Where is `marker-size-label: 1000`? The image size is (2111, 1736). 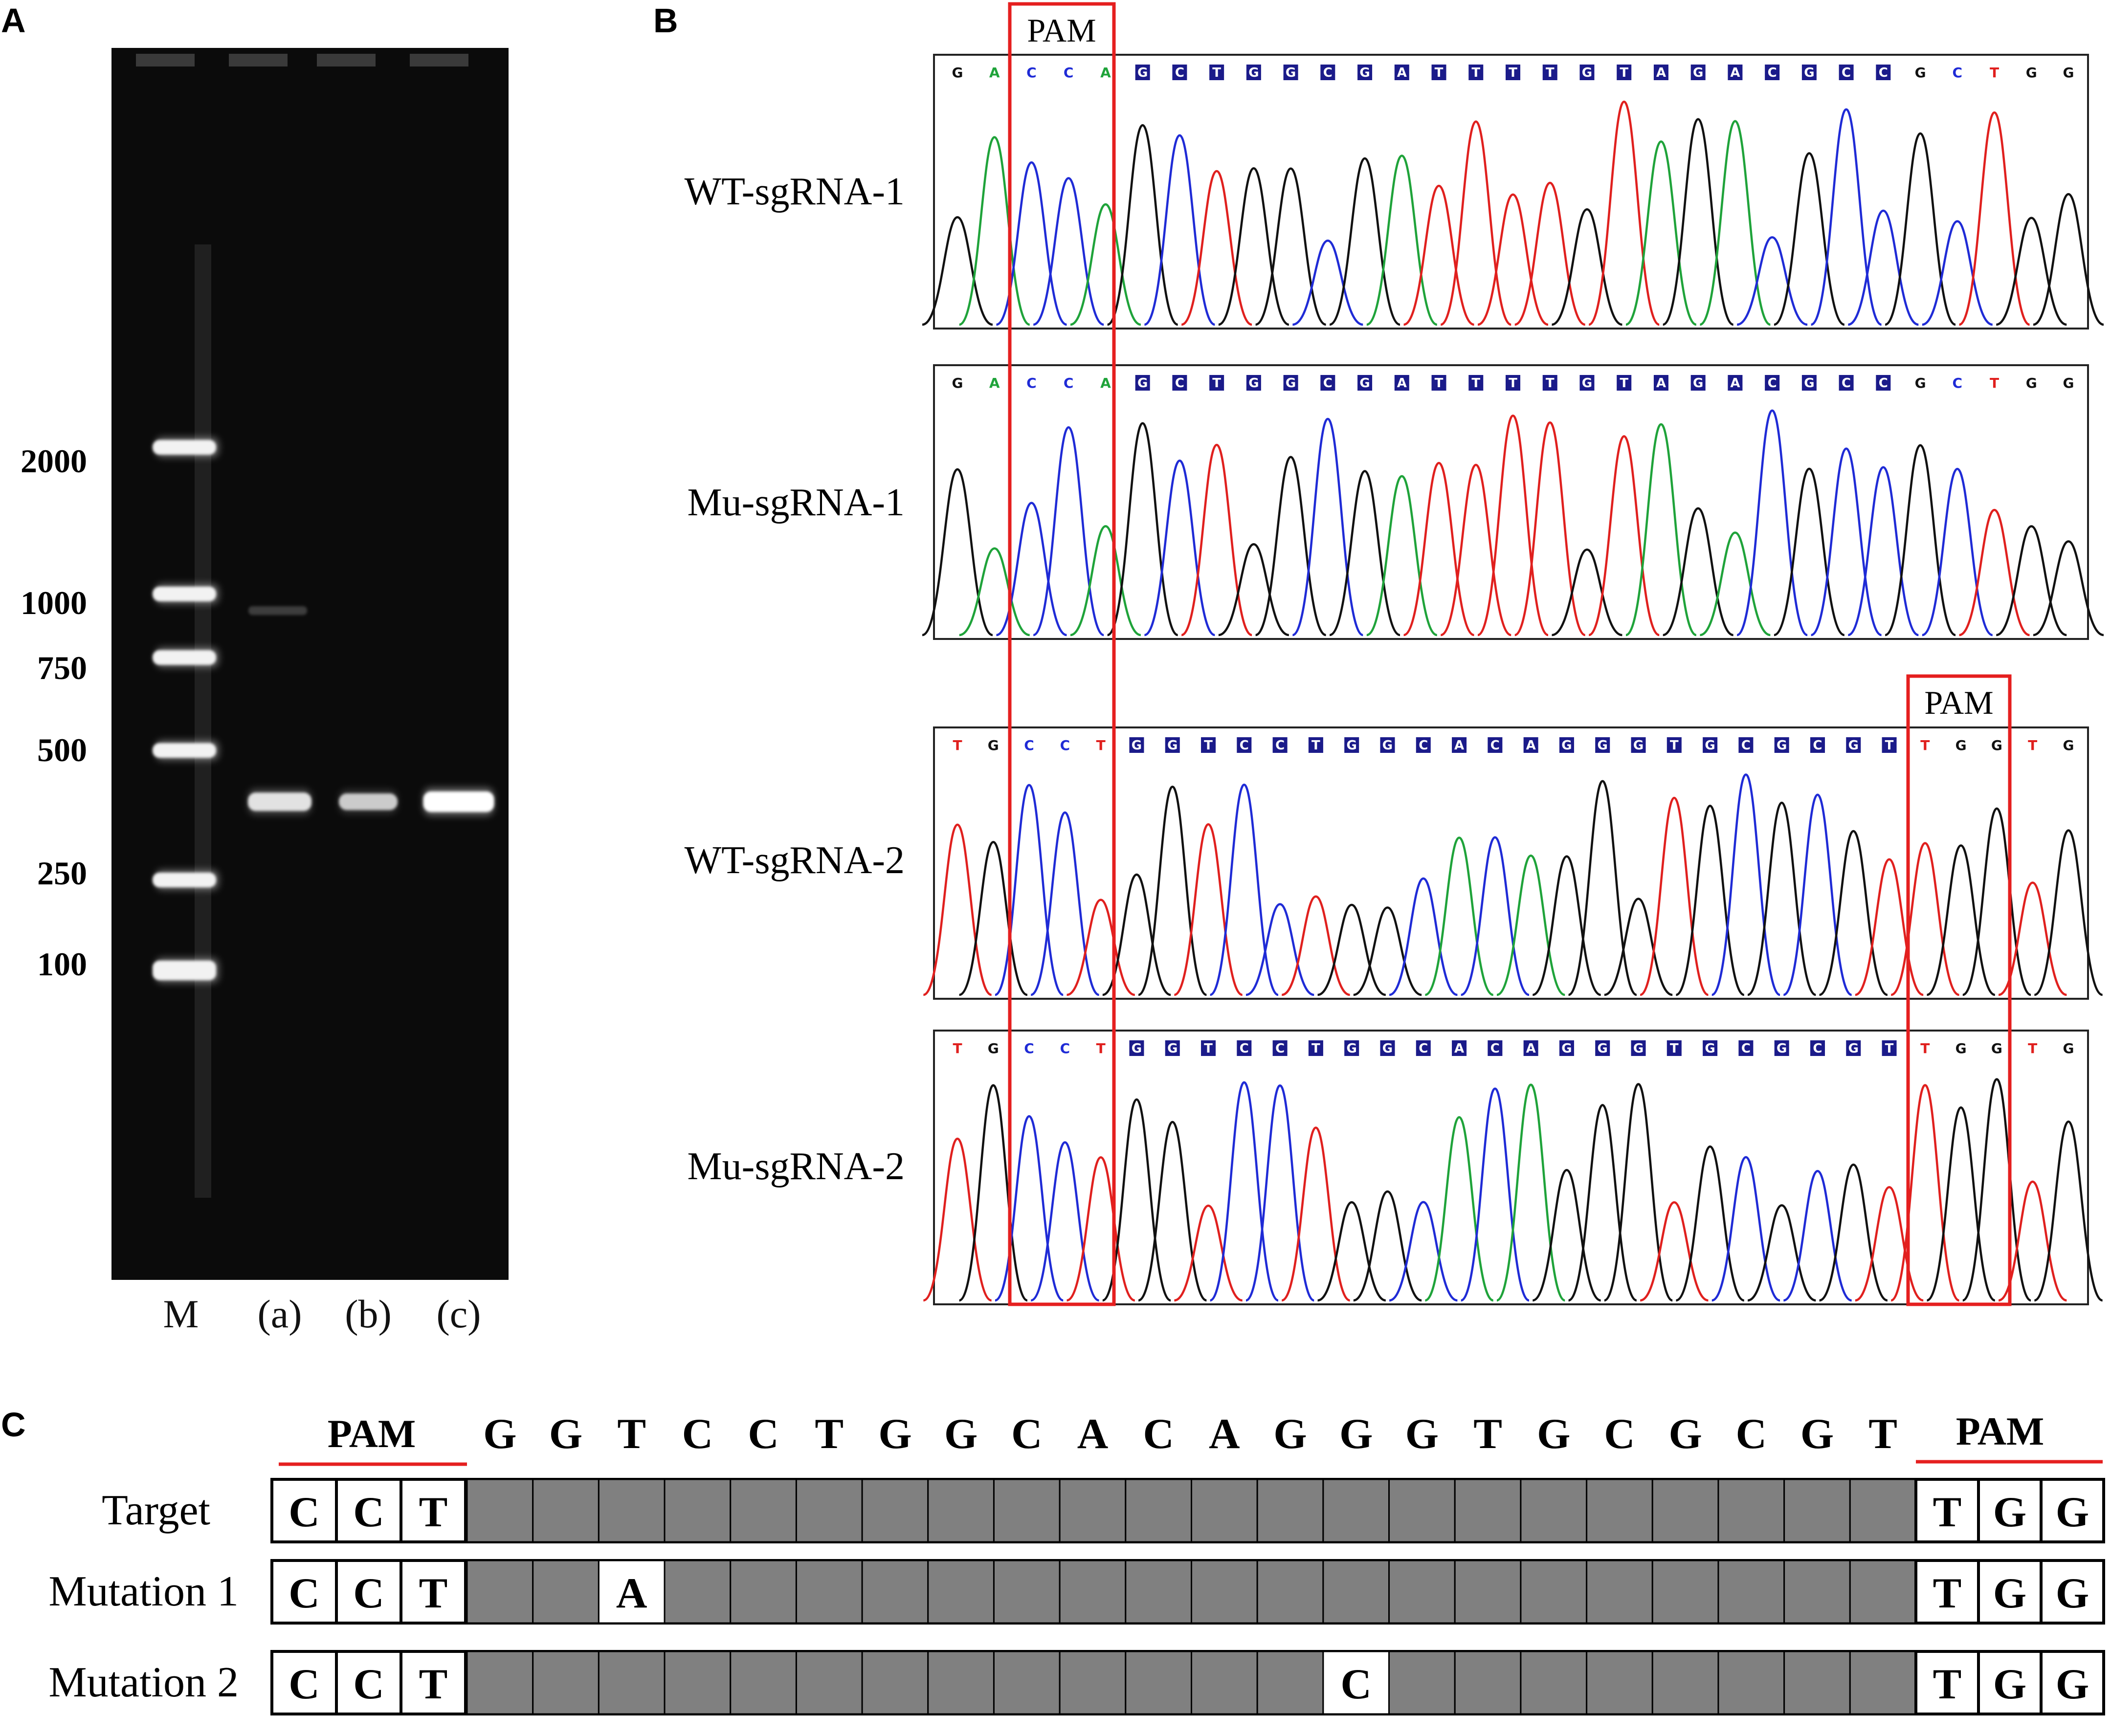 marker-size-label: 1000 is located at coordinates (54, 602).